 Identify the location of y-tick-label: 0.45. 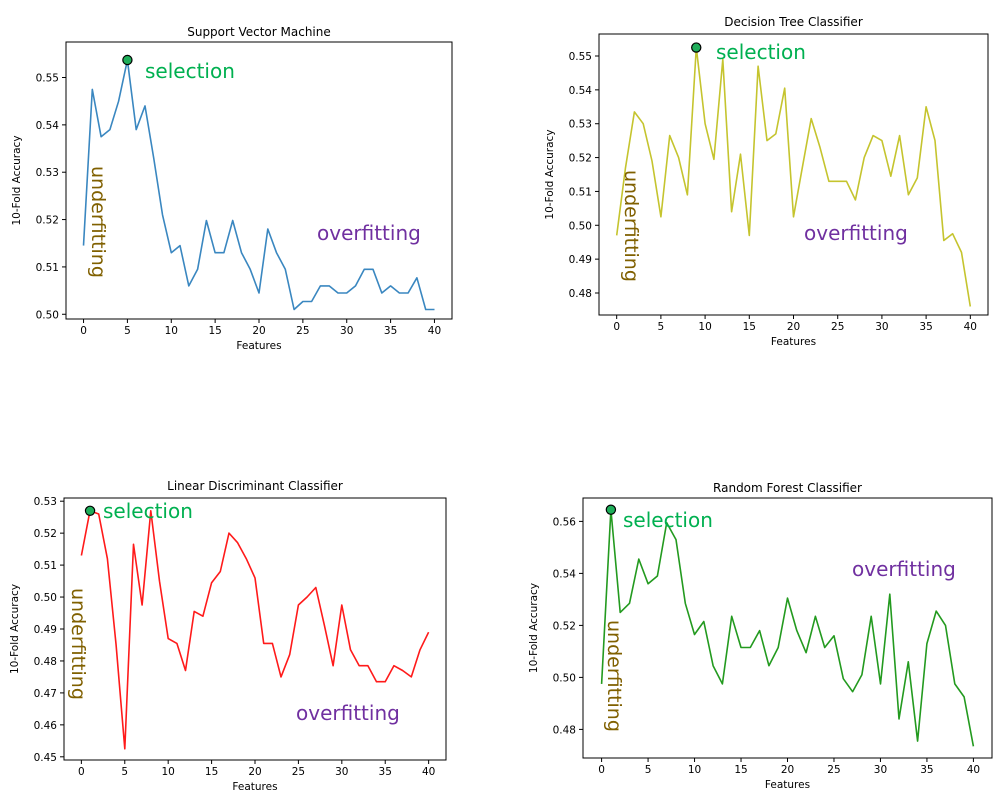
(45, 758).